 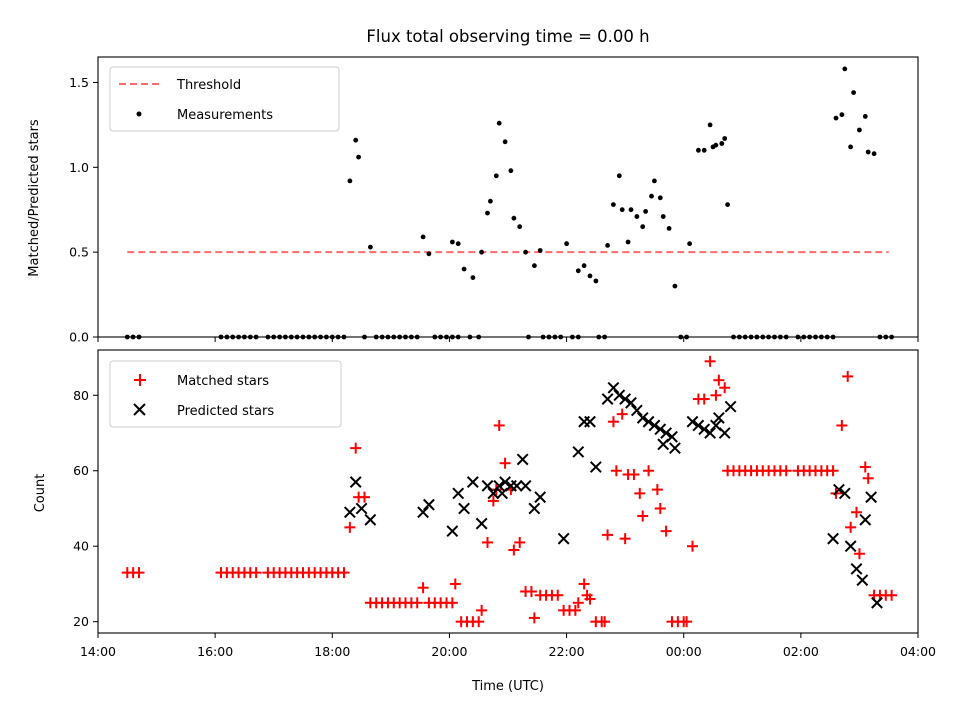 What do you see at coordinates (79, 252) in the screenshot?
I see `y-tick-label: 0.5` at bounding box center [79, 252].